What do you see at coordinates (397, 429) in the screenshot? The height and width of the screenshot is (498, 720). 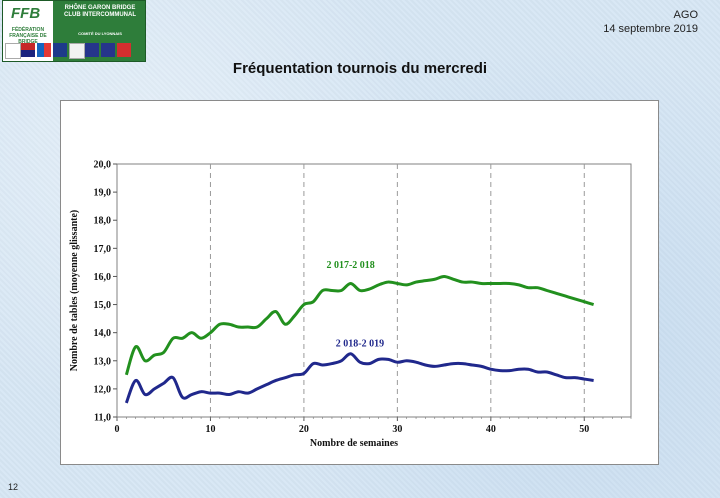 I see `x-tick-label: 30` at bounding box center [397, 429].